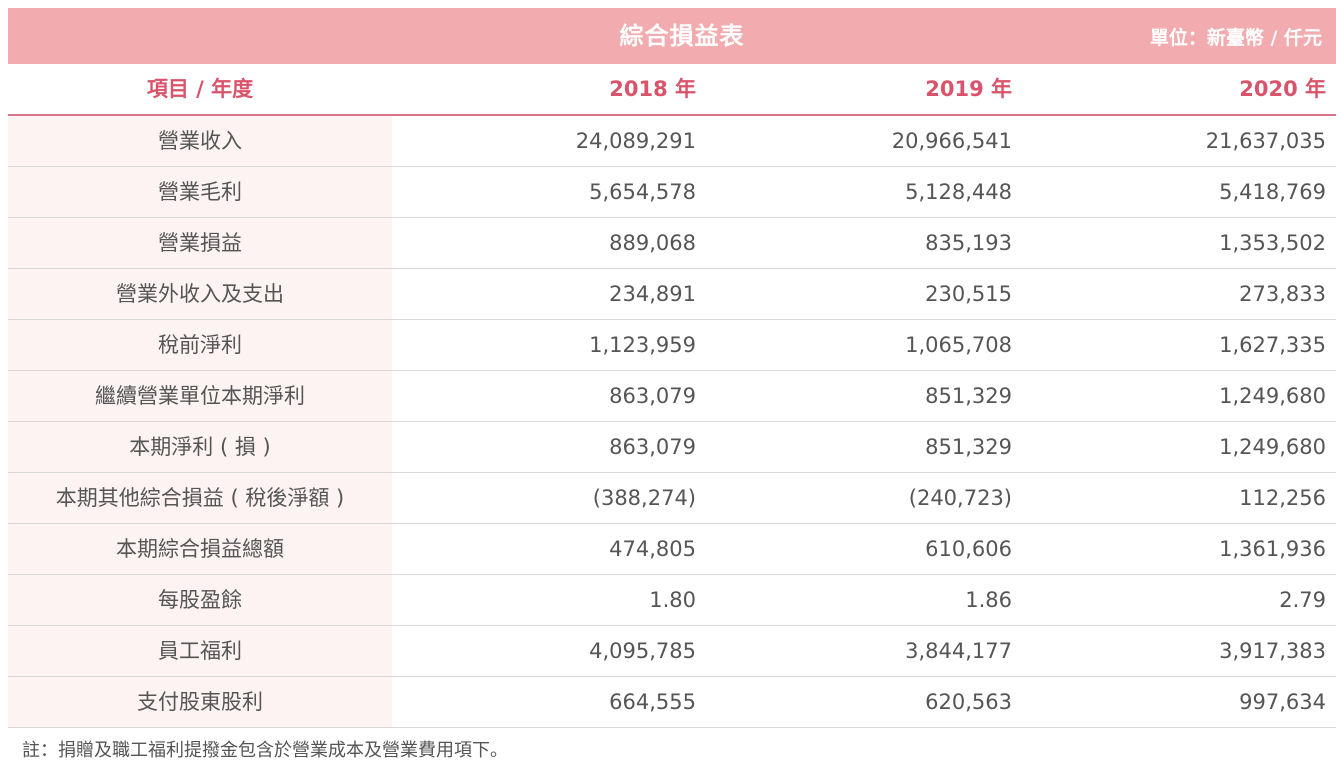  Describe the element at coordinates (200, 498) in the screenshot. I see `row-item-label: 本期其他綜合損益 ( 稅後淨額 )` at that location.